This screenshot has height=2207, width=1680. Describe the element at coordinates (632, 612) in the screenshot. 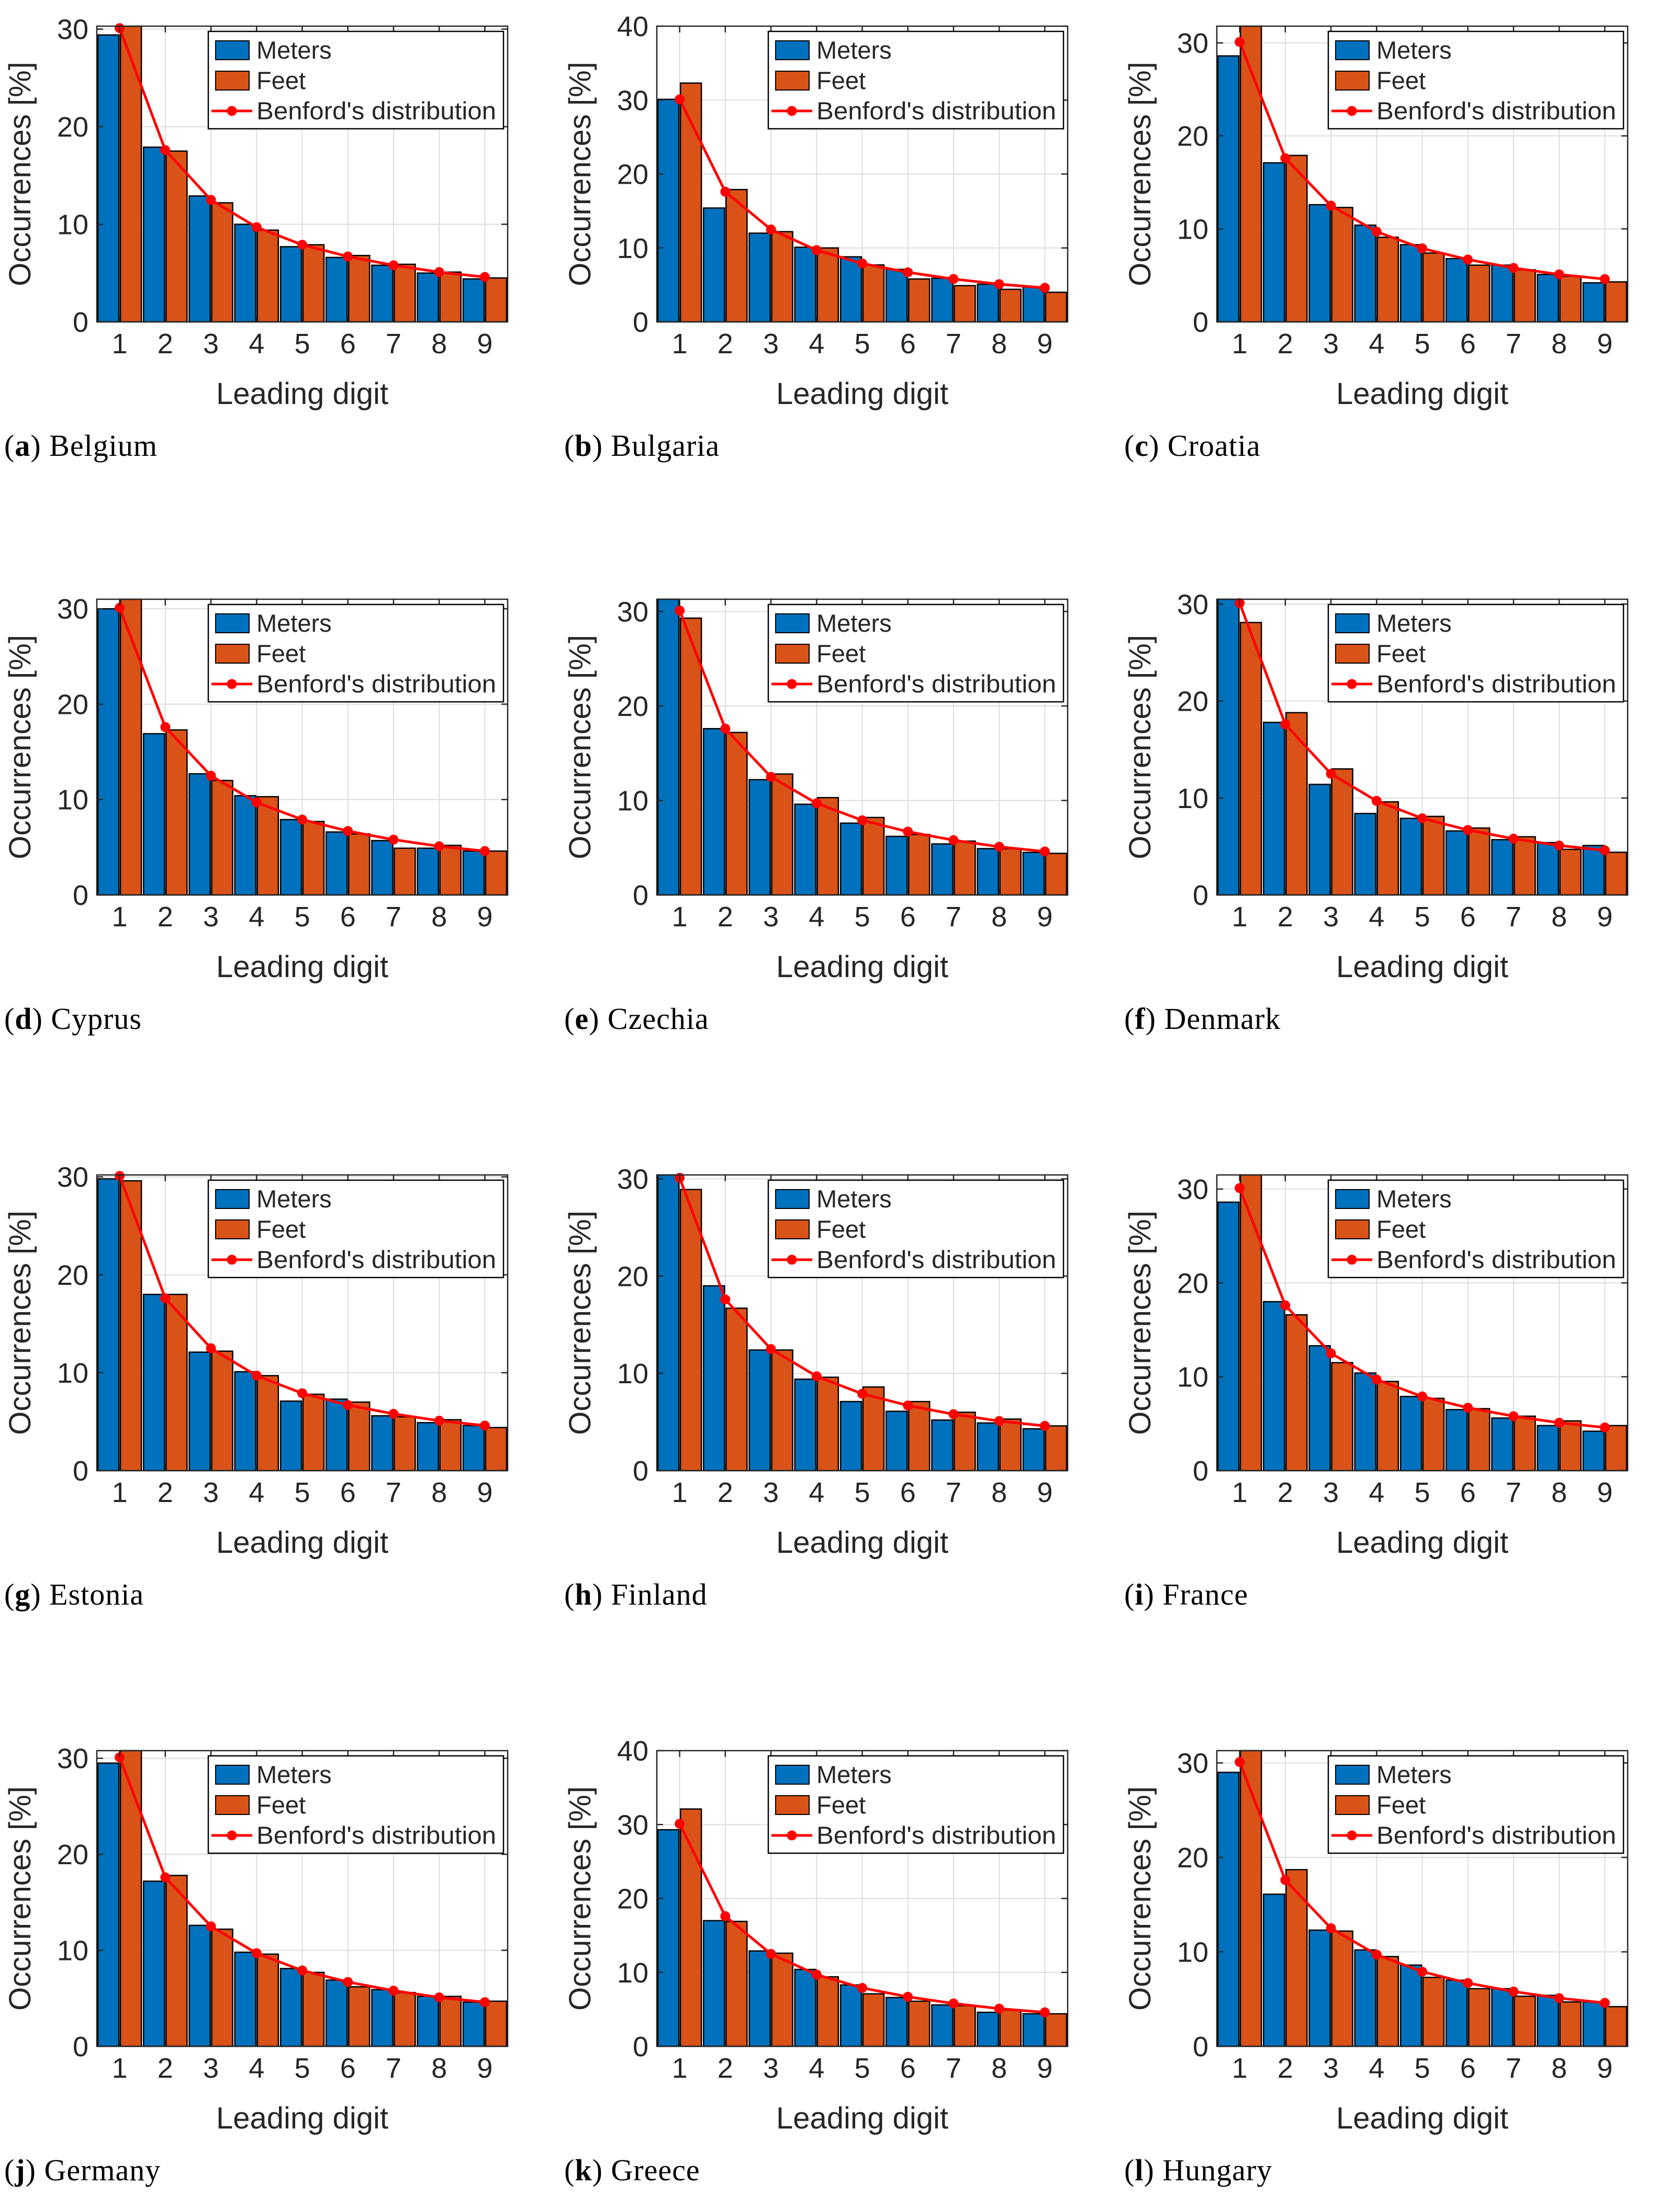

I see `y-tick-label-30: 30` at that location.